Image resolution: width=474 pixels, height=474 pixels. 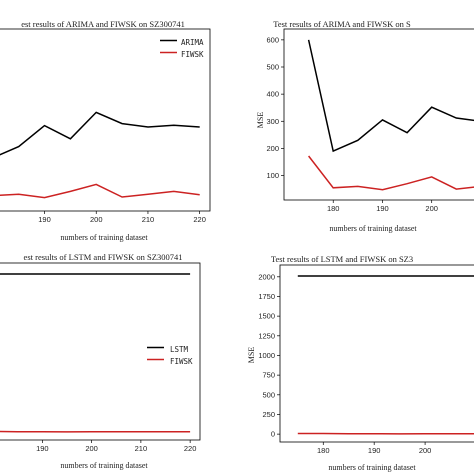 What do you see at coordinates (100, 191) in the screenshot?
I see `chart-1-series-fiwsk` at bounding box center [100, 191].